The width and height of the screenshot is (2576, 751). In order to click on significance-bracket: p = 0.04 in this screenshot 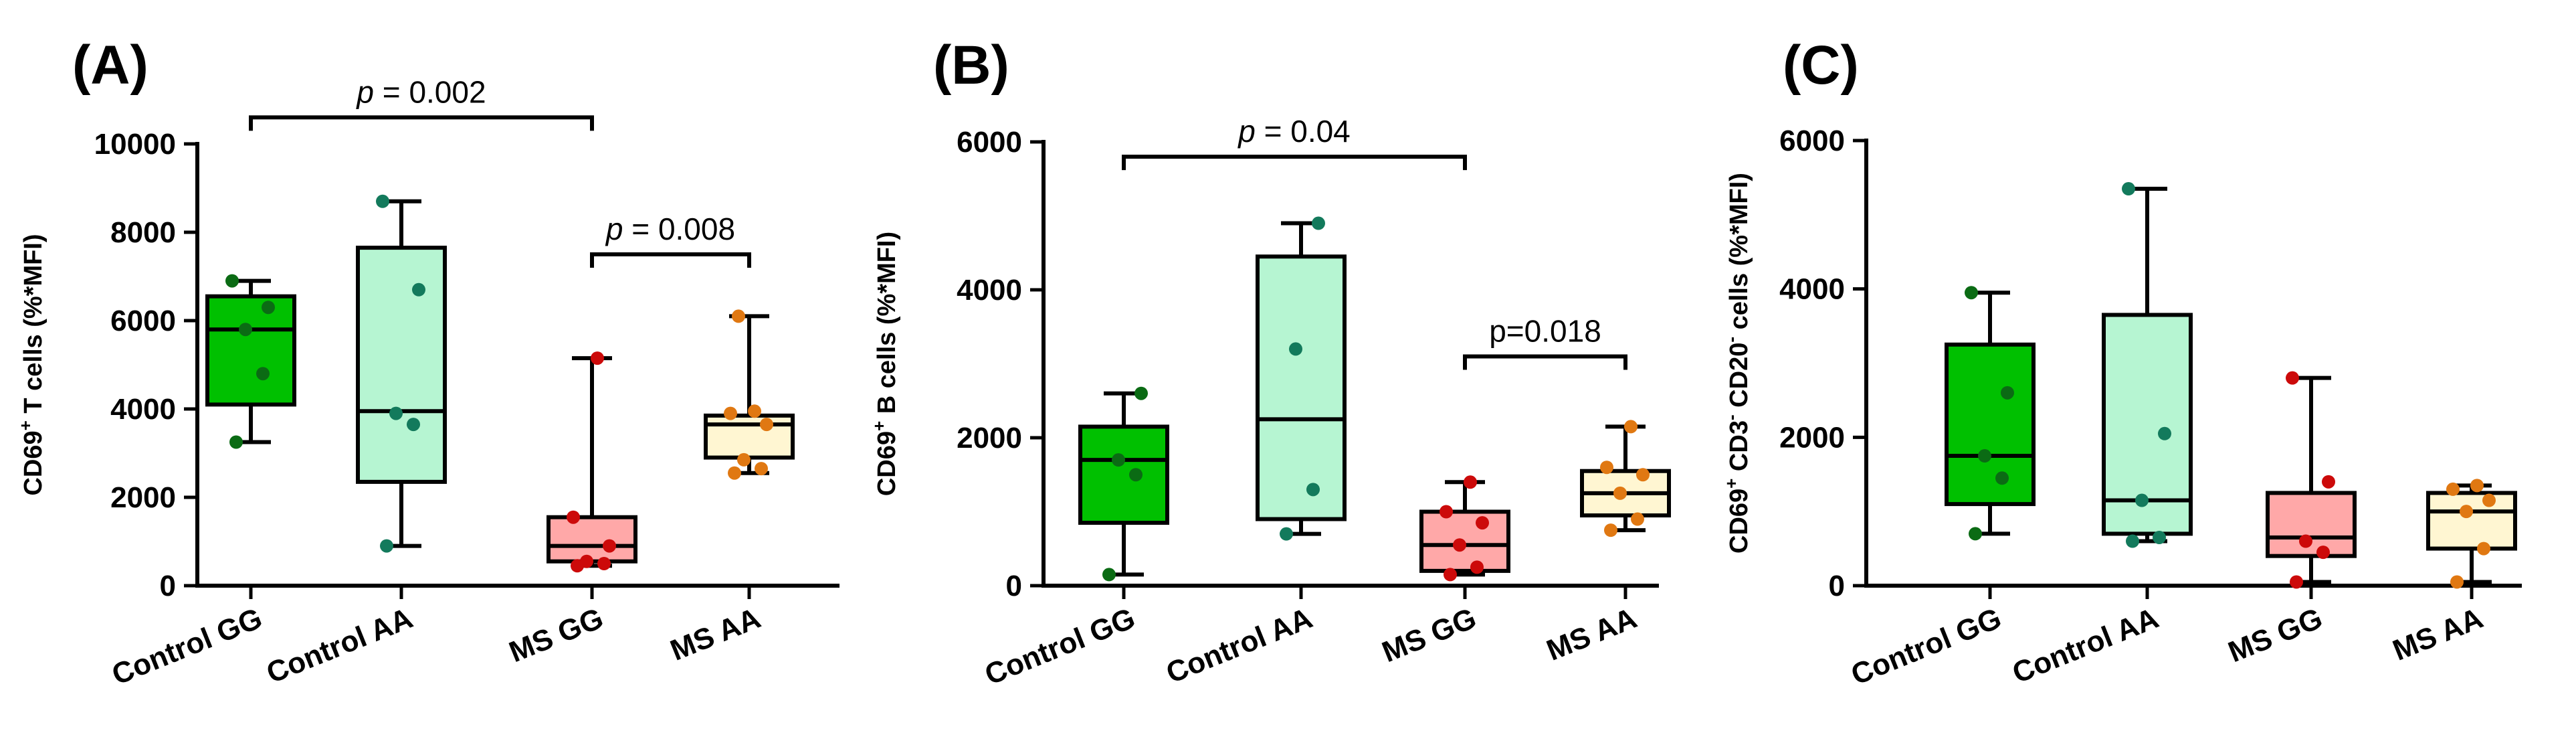, I will do `click(1294, 142)`.